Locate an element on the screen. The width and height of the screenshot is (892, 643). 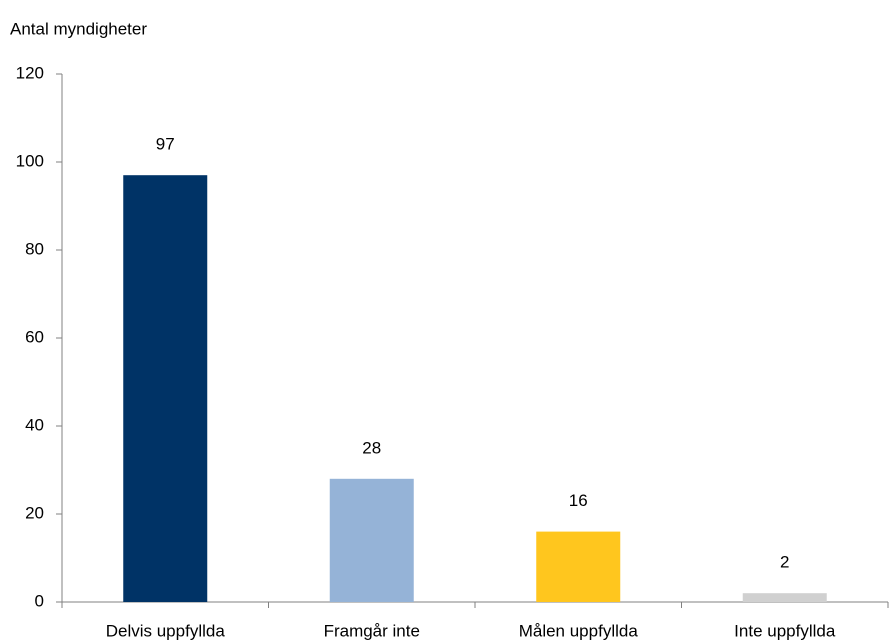
data-label: 28 is located at coordinates (371, 447).